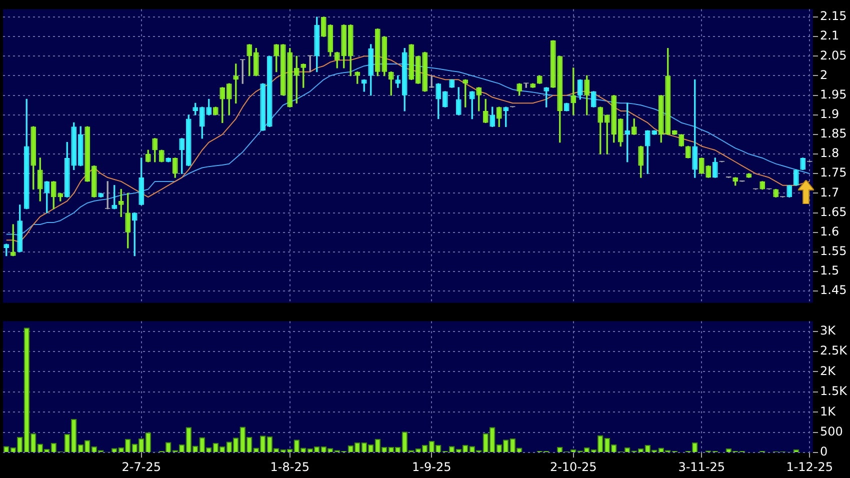  I want to click on y-tick-label: 500, so click(831, 431).